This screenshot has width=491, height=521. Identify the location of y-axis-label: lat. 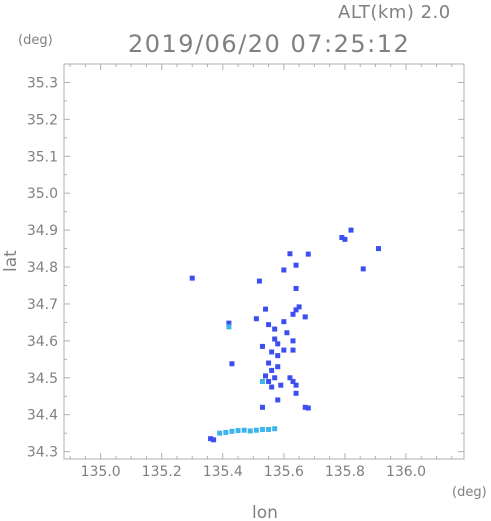
(11, 261).